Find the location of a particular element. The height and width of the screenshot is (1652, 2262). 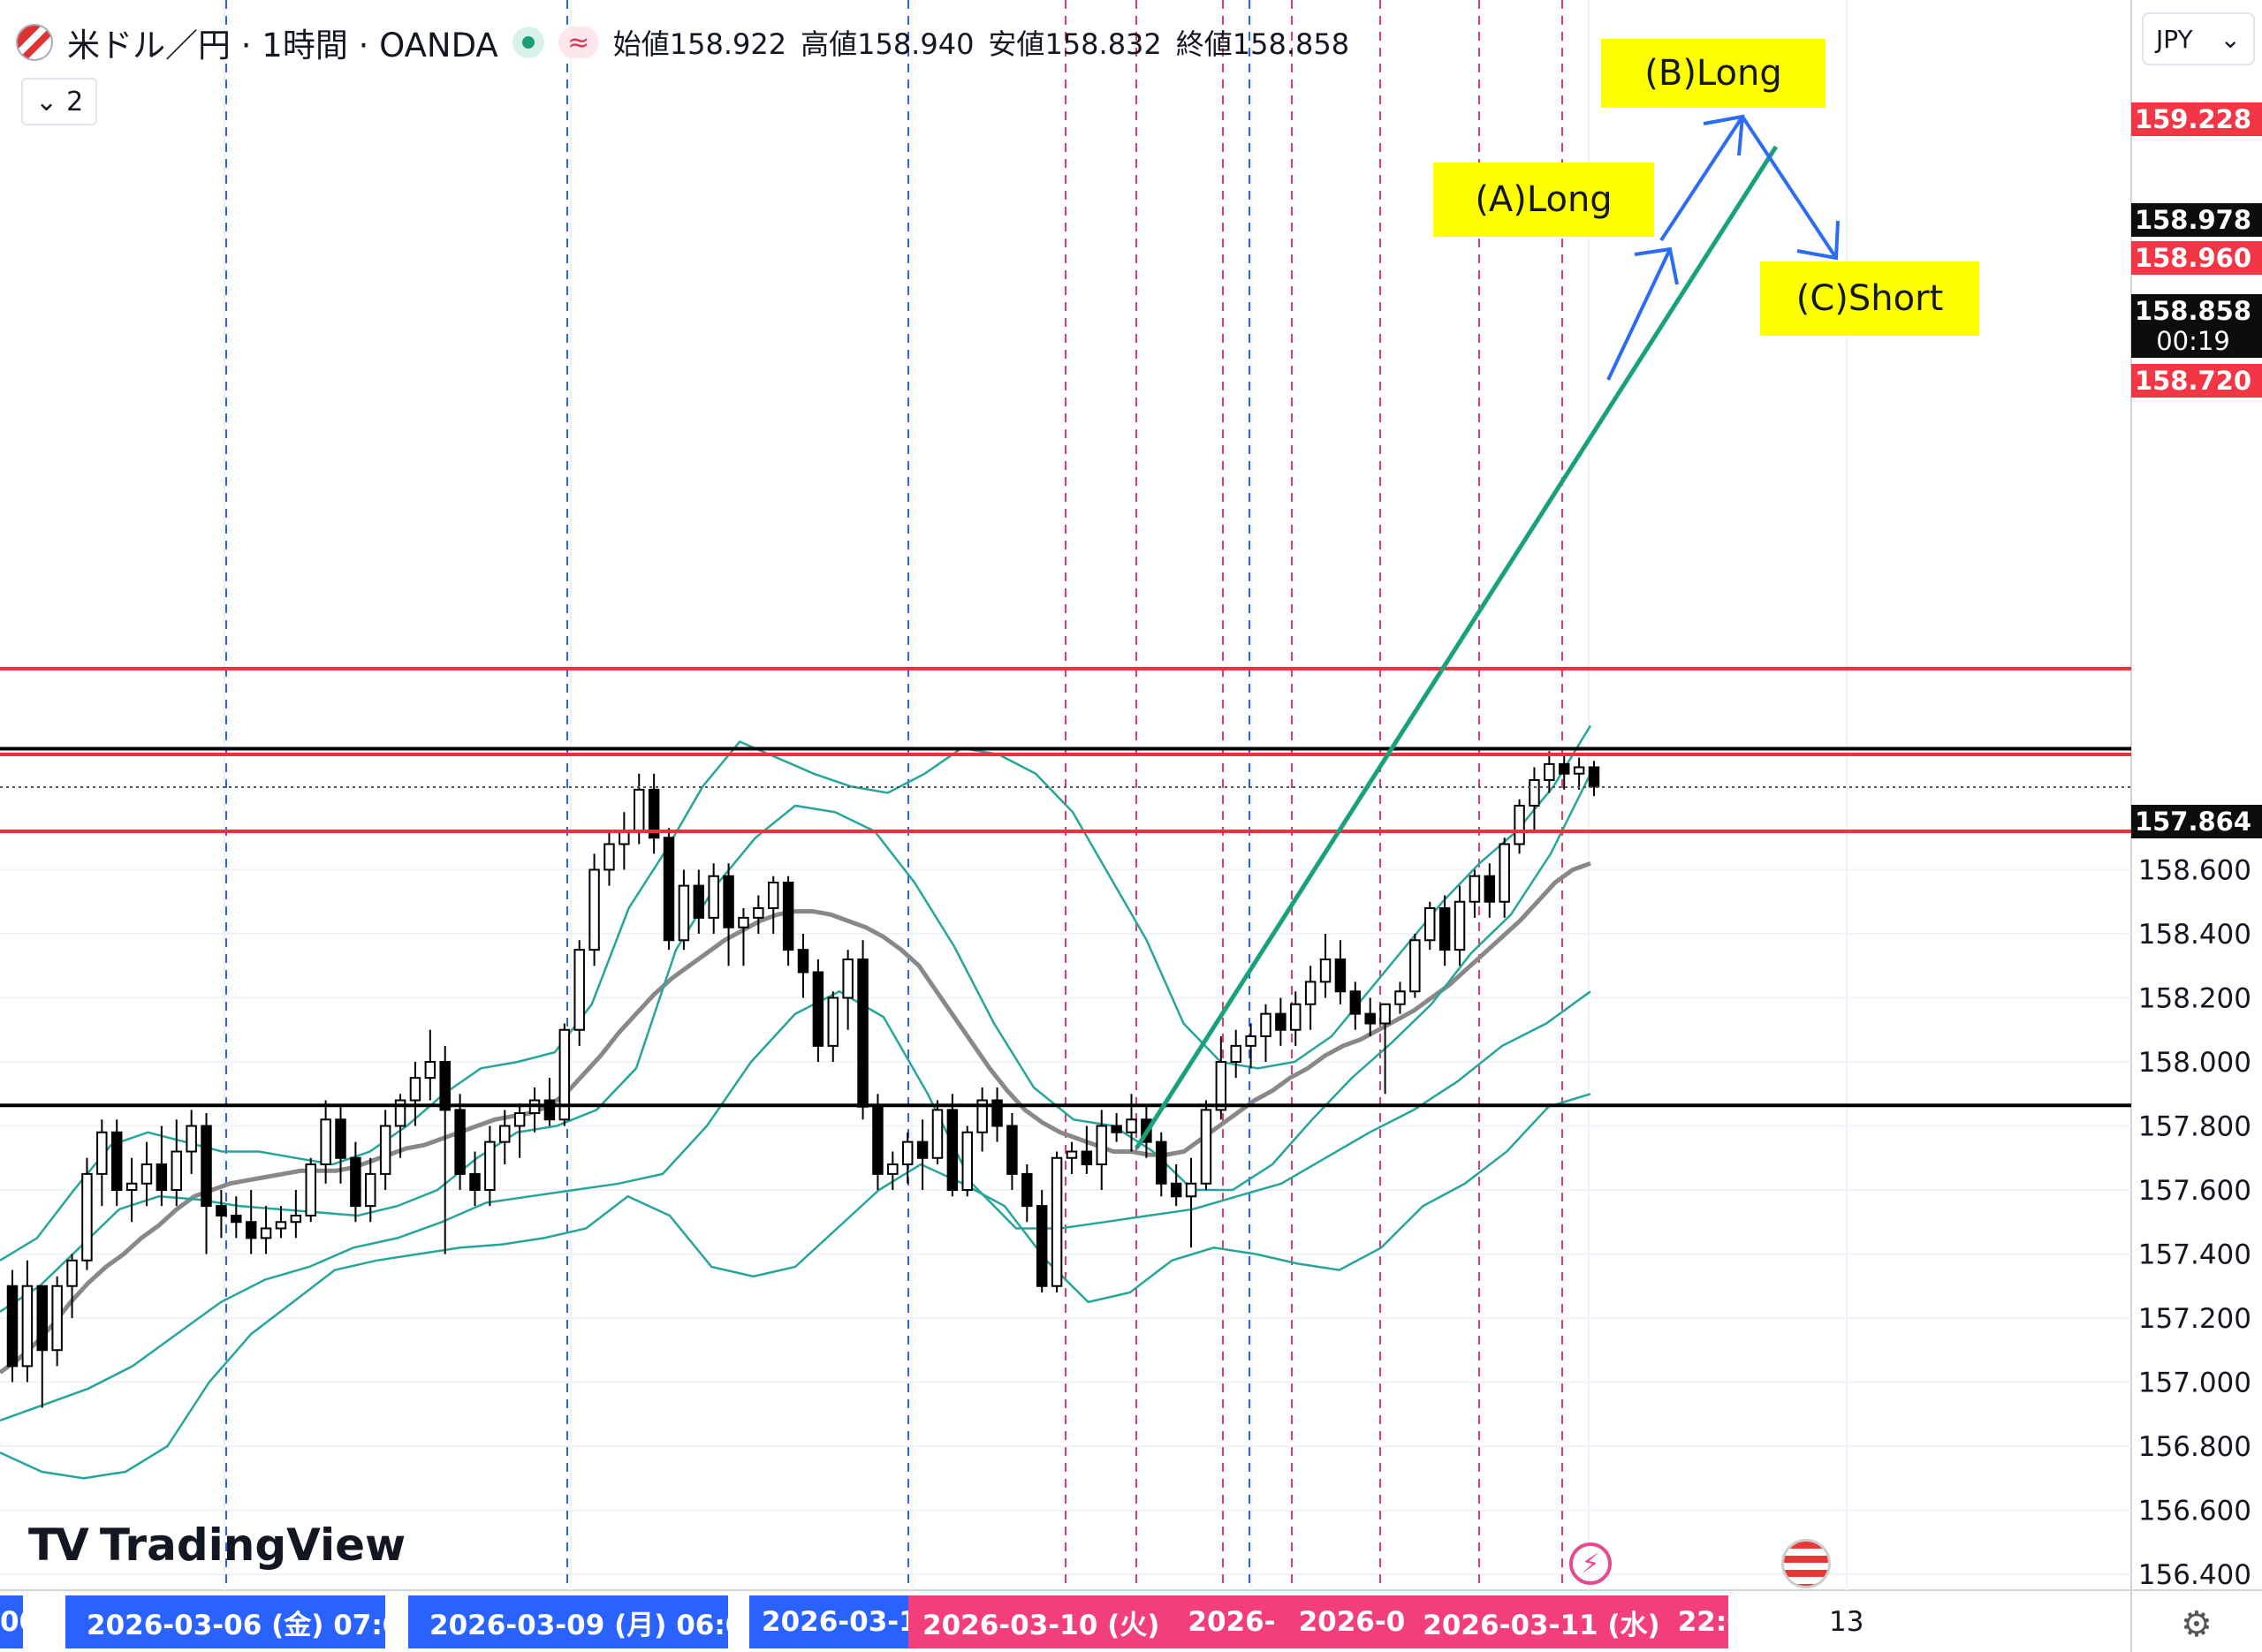

indicator-badge: ≈ is located at coordinates (578, 42).